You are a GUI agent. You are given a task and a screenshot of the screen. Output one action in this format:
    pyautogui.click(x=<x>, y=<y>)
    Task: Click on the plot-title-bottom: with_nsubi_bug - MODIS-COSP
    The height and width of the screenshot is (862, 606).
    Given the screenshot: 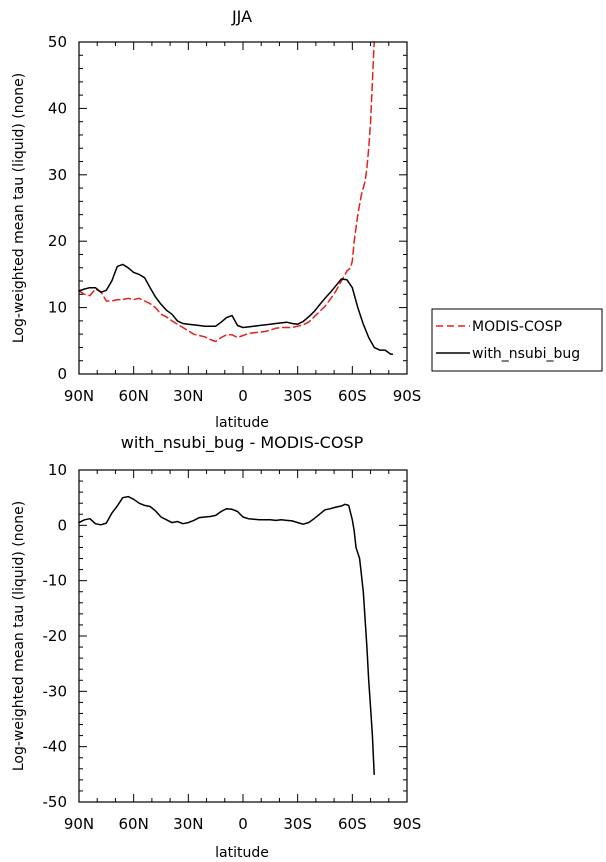 What is the action you would take?
    pyautogui.click(x=242, y=443)
    